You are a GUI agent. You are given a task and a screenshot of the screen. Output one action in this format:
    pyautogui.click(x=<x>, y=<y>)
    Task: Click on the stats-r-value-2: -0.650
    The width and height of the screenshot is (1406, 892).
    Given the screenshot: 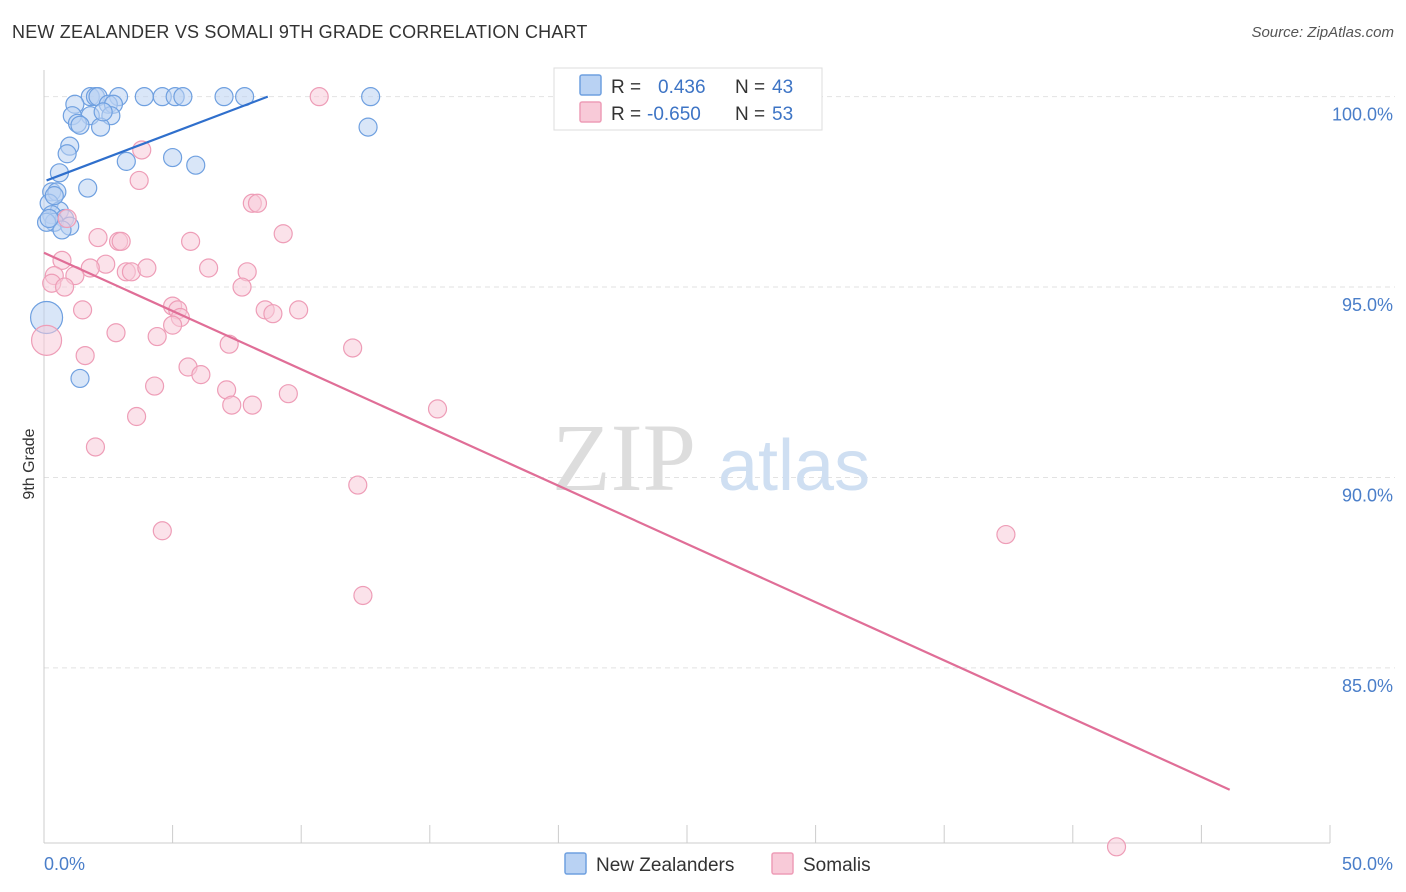 What is the action you would take?
    pyautogui.click(x=674, y=114)
    